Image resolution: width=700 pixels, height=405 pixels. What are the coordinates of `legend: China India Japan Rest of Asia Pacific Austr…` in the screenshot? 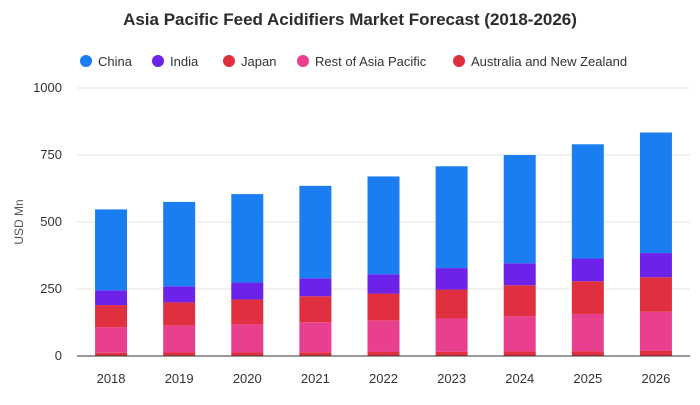 It's located at (353, 61).